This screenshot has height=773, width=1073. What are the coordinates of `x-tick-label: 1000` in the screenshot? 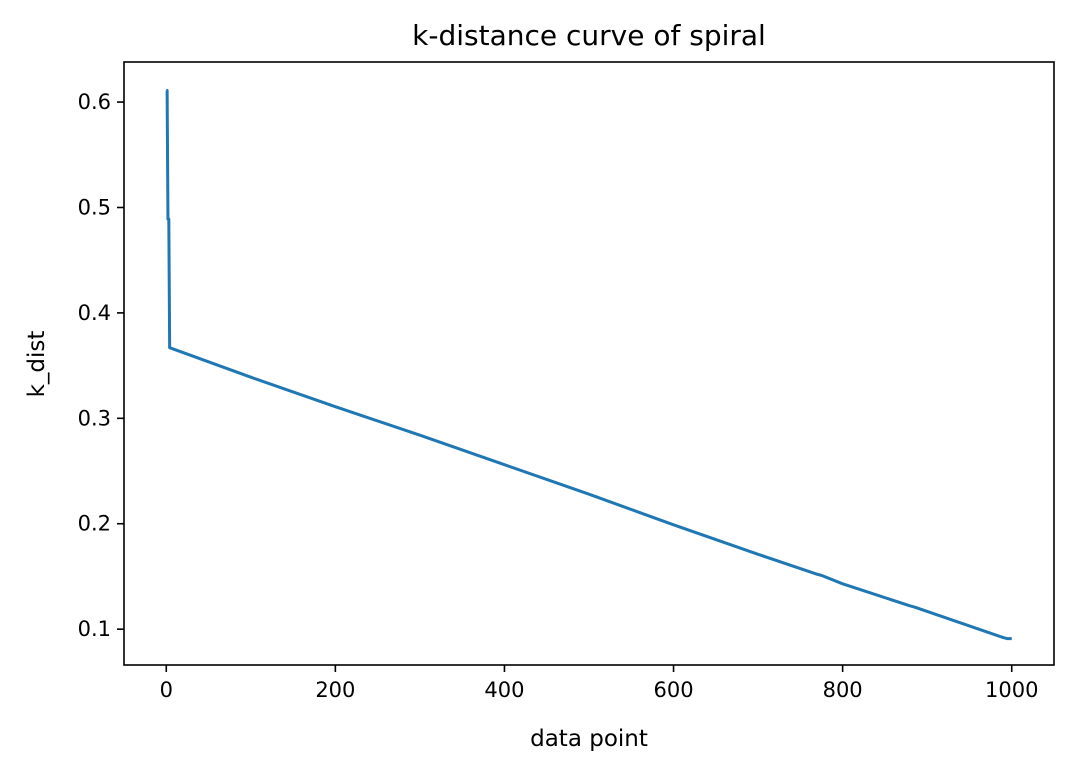 It's located at (1011, 690).